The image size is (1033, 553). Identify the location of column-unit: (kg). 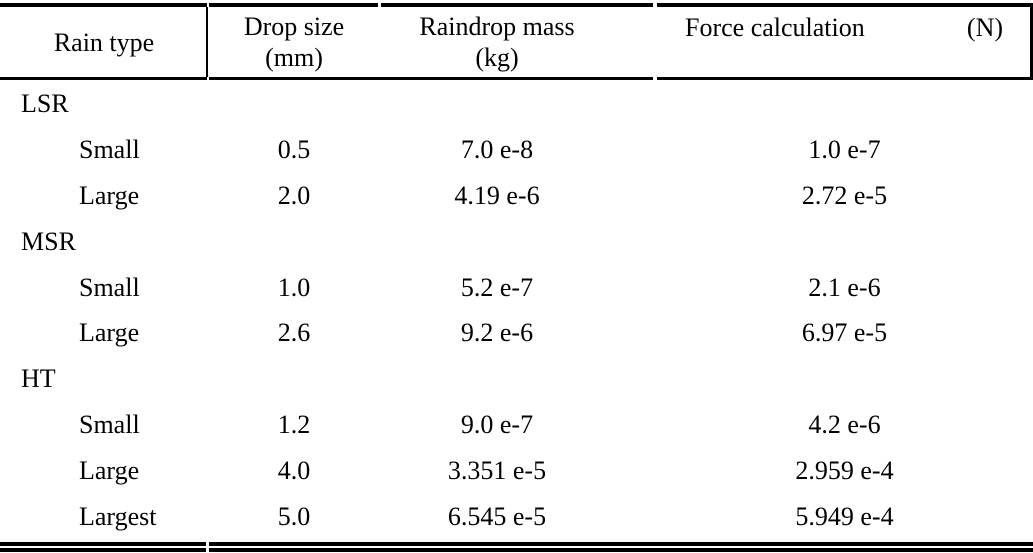
(497, 57).